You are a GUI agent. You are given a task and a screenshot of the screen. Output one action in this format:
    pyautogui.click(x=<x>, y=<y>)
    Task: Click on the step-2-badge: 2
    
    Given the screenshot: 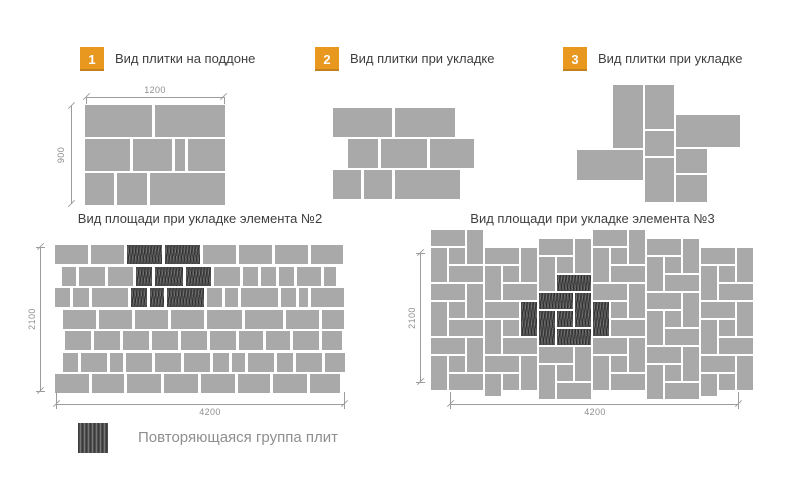 What is the action you would take?
    pyautogui.click(x=327, y=59)
    